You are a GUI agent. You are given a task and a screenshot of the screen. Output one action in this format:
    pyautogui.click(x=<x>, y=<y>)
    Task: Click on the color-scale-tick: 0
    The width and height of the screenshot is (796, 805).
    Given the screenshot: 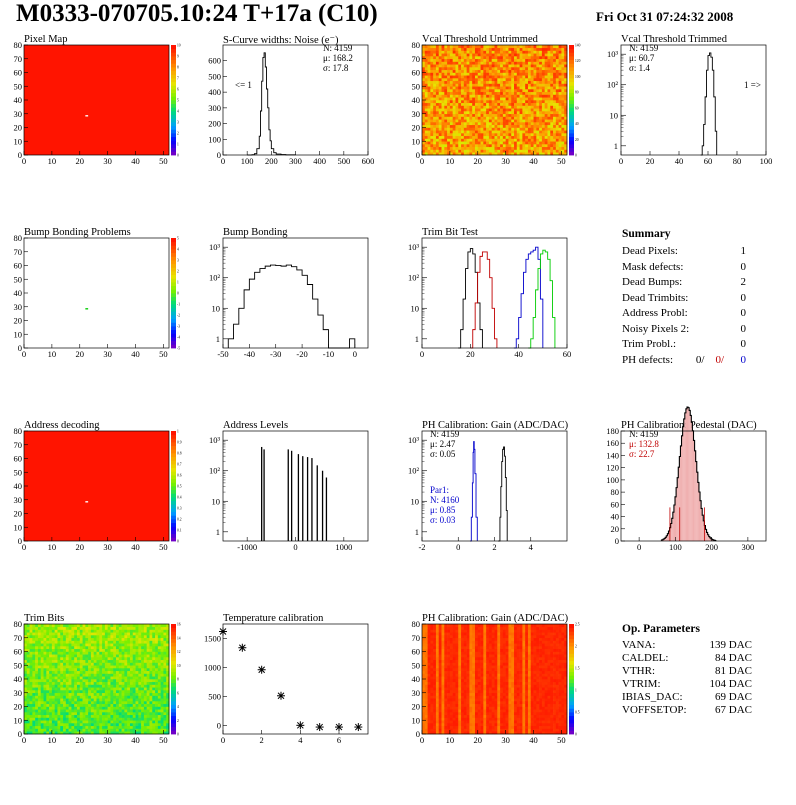 What is the action you would take?
    pyautogui.click(x=178, y=735)
    